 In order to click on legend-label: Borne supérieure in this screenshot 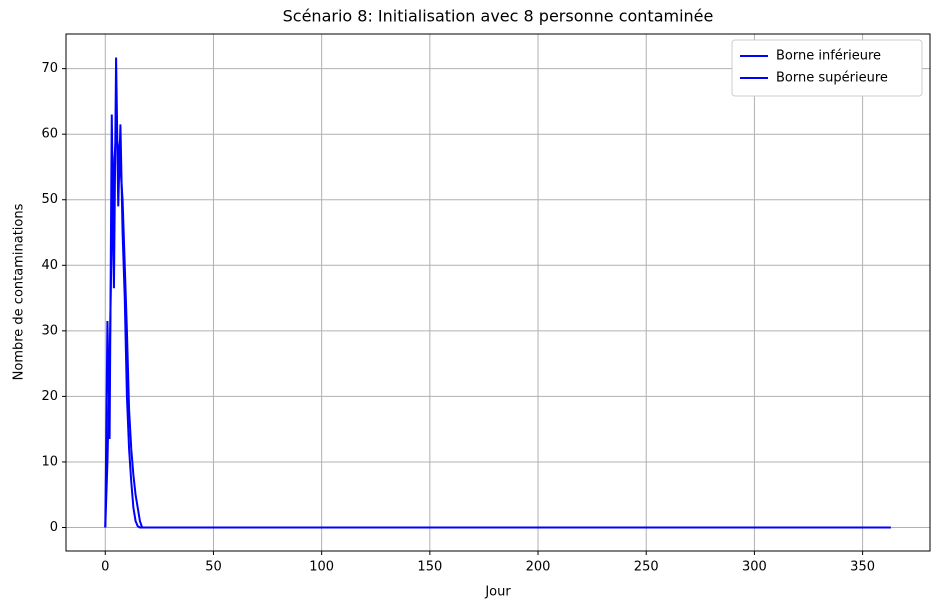, I will do `click(832, 78)`.